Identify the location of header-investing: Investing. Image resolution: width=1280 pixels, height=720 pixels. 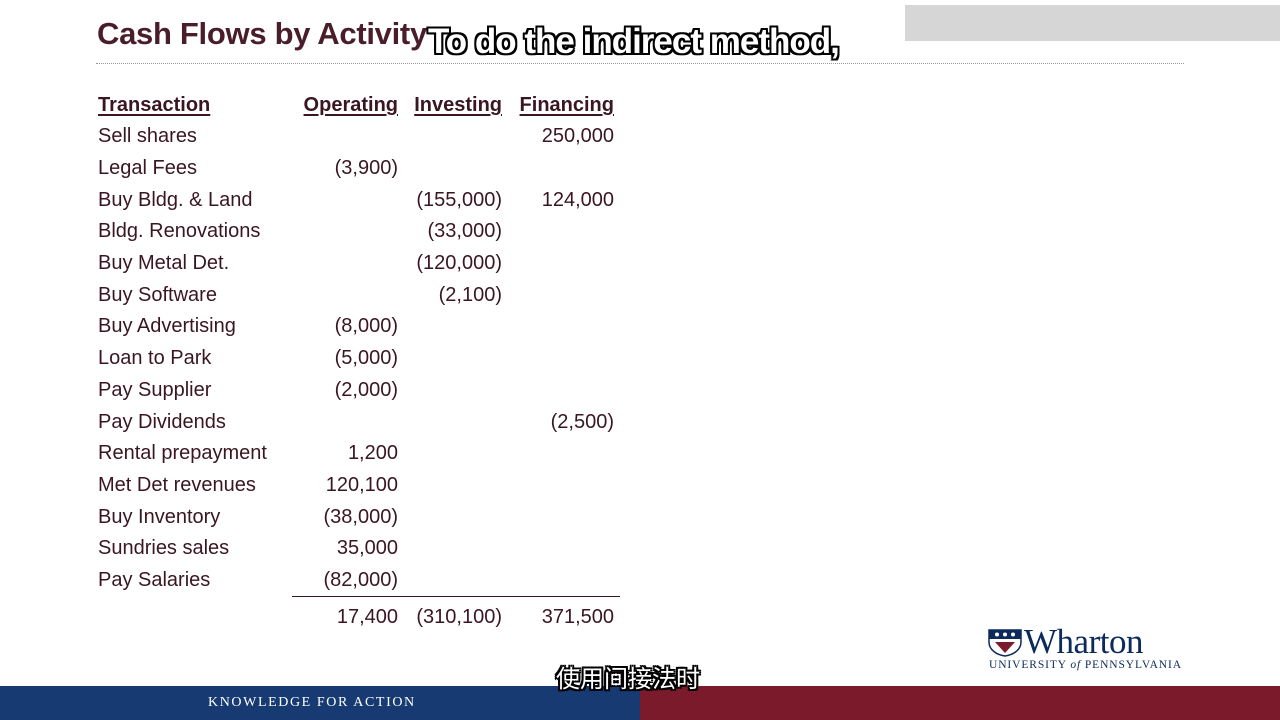
(458, 105).